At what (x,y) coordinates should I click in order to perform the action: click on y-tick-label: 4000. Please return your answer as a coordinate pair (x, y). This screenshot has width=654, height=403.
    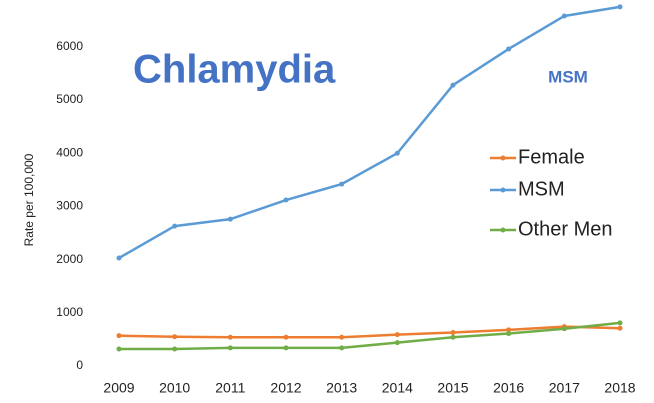
    Looking at the image, I should click on (69, 152).